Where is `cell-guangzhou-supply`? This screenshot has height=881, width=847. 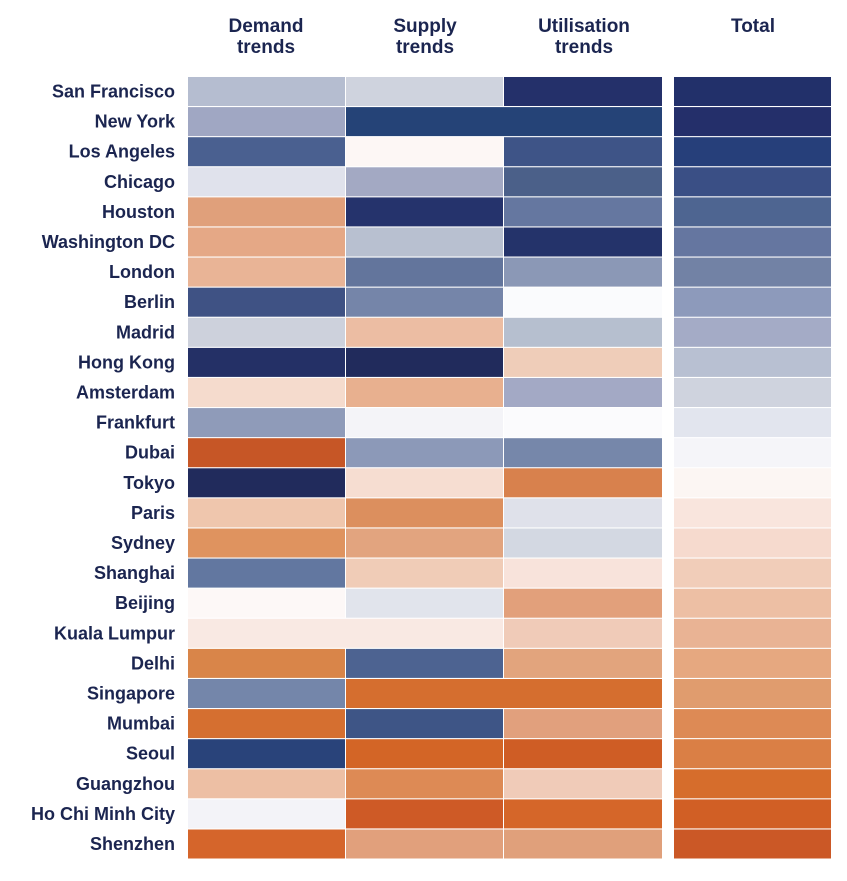
cell-guangzhou-supply is located at coordinates (424, 784).